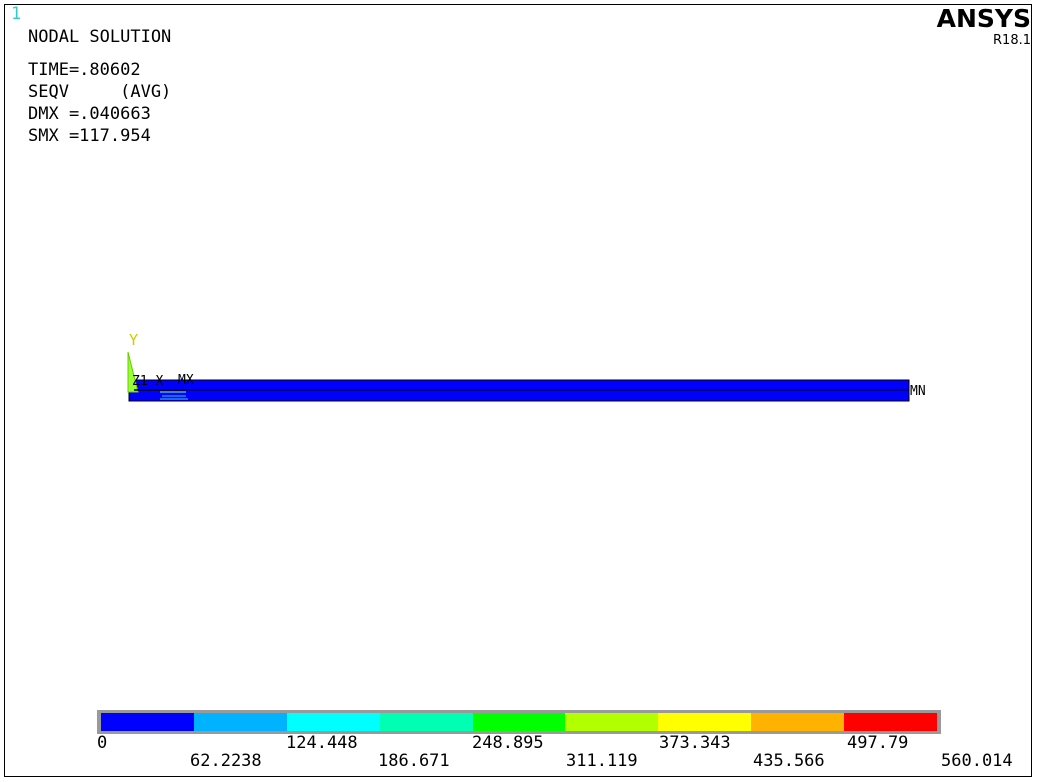 The width and height of the screenshot is (1037, 782). What do you see at coordinates (1012, 40) in the screenshot?
I see `release-version: R18.1` at bounding box center [1012, 40].